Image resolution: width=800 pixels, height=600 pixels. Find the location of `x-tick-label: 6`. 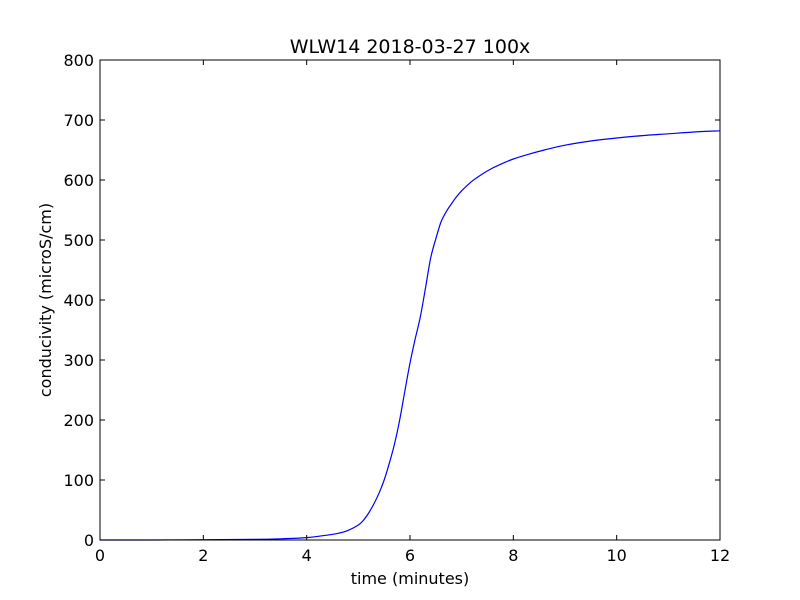

x-tick-label: 6 is located at coordinates (410, 555).